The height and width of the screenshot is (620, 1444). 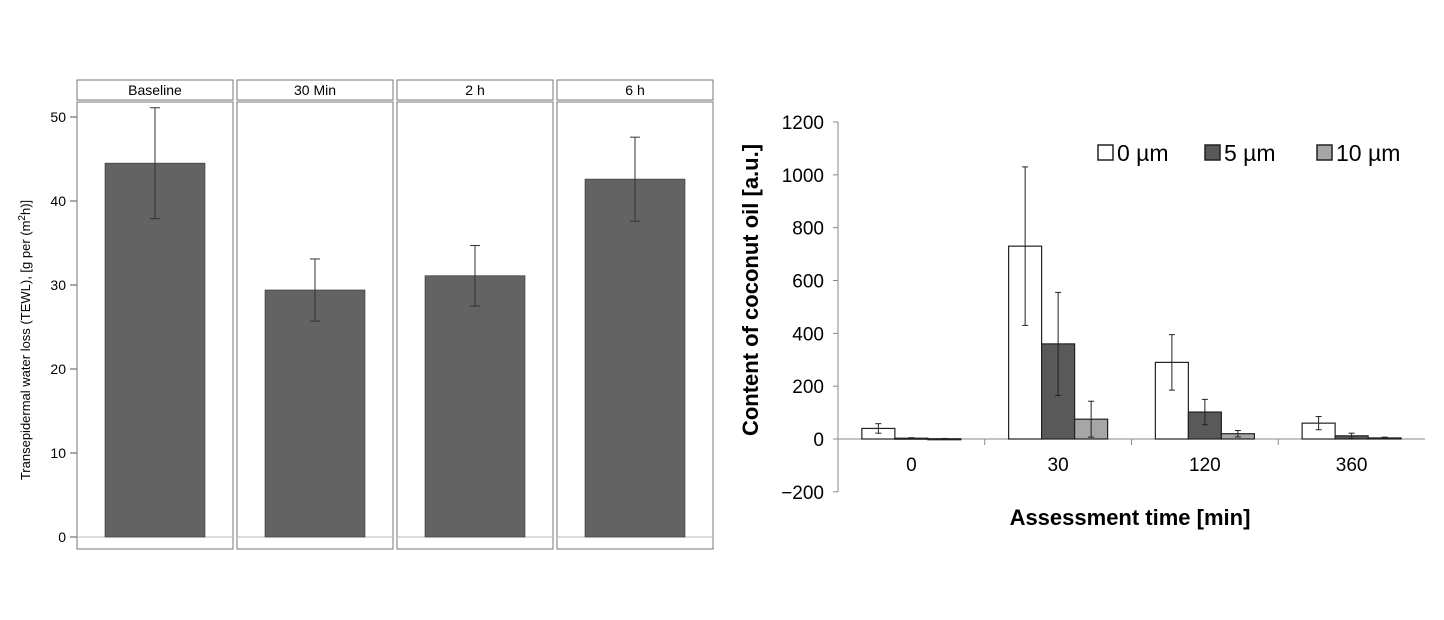 I want to click on oil-x-tick-label: 120, so click(x=1205, y=465).